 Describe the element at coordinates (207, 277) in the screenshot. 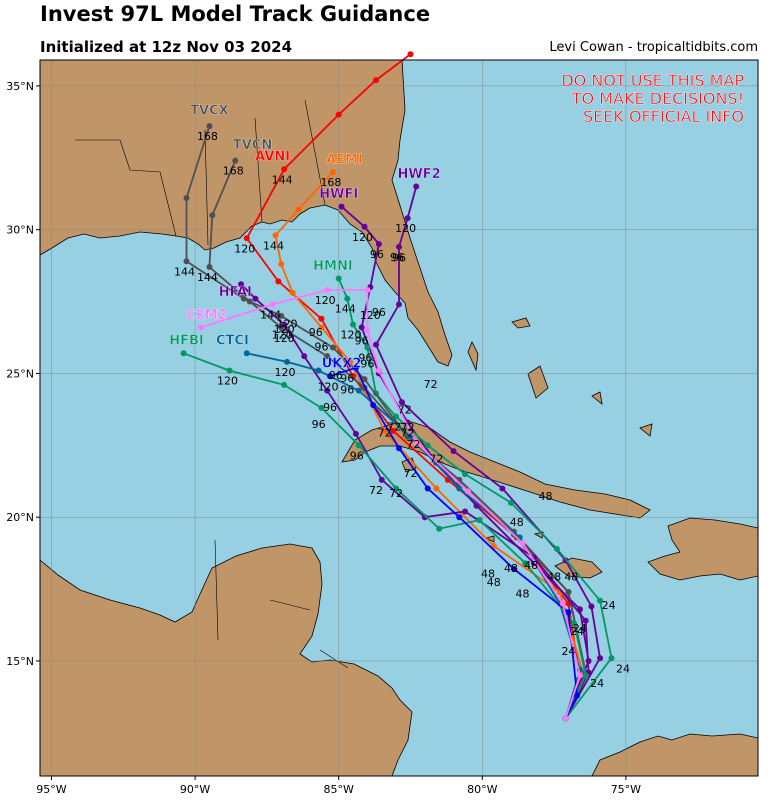

I see `hour-label-tvcn-0: 144` at that location.